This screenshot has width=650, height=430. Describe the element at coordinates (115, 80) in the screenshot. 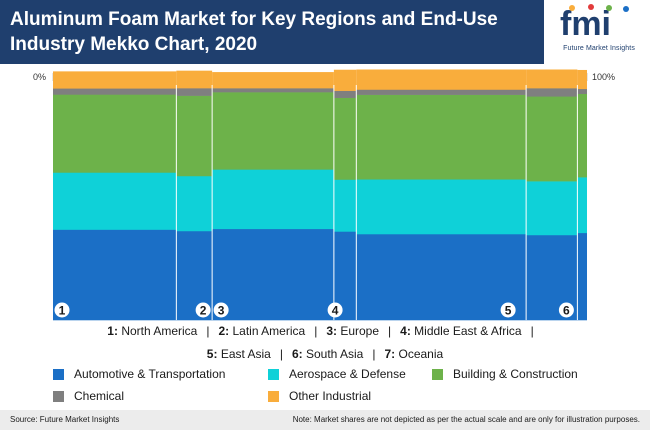

I see `mekko-segment-r1-s5` at that location.